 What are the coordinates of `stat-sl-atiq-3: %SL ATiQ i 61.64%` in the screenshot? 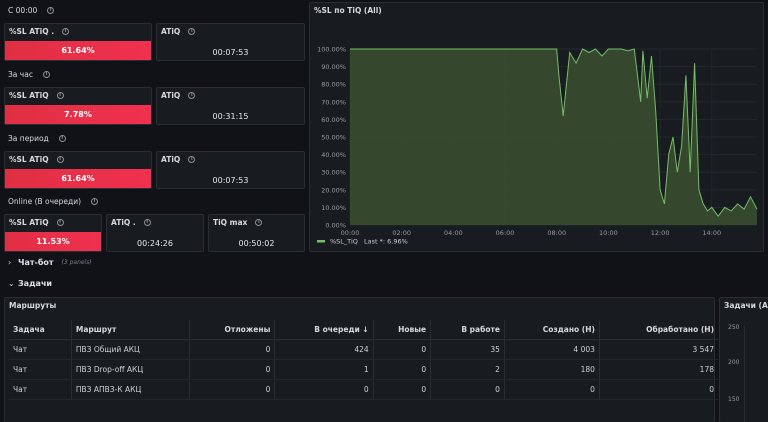 It's located at (78, 170).